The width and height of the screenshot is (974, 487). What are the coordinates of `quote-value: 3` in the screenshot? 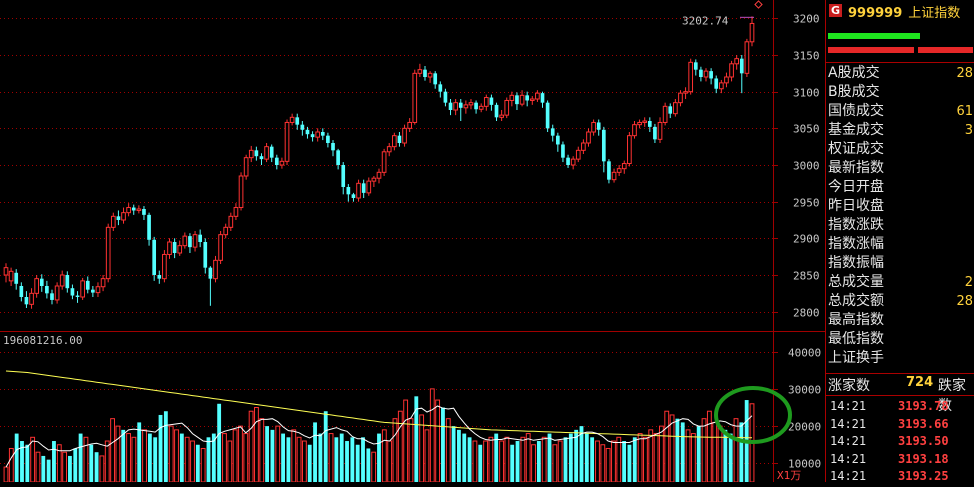 It's located at (968, 130).